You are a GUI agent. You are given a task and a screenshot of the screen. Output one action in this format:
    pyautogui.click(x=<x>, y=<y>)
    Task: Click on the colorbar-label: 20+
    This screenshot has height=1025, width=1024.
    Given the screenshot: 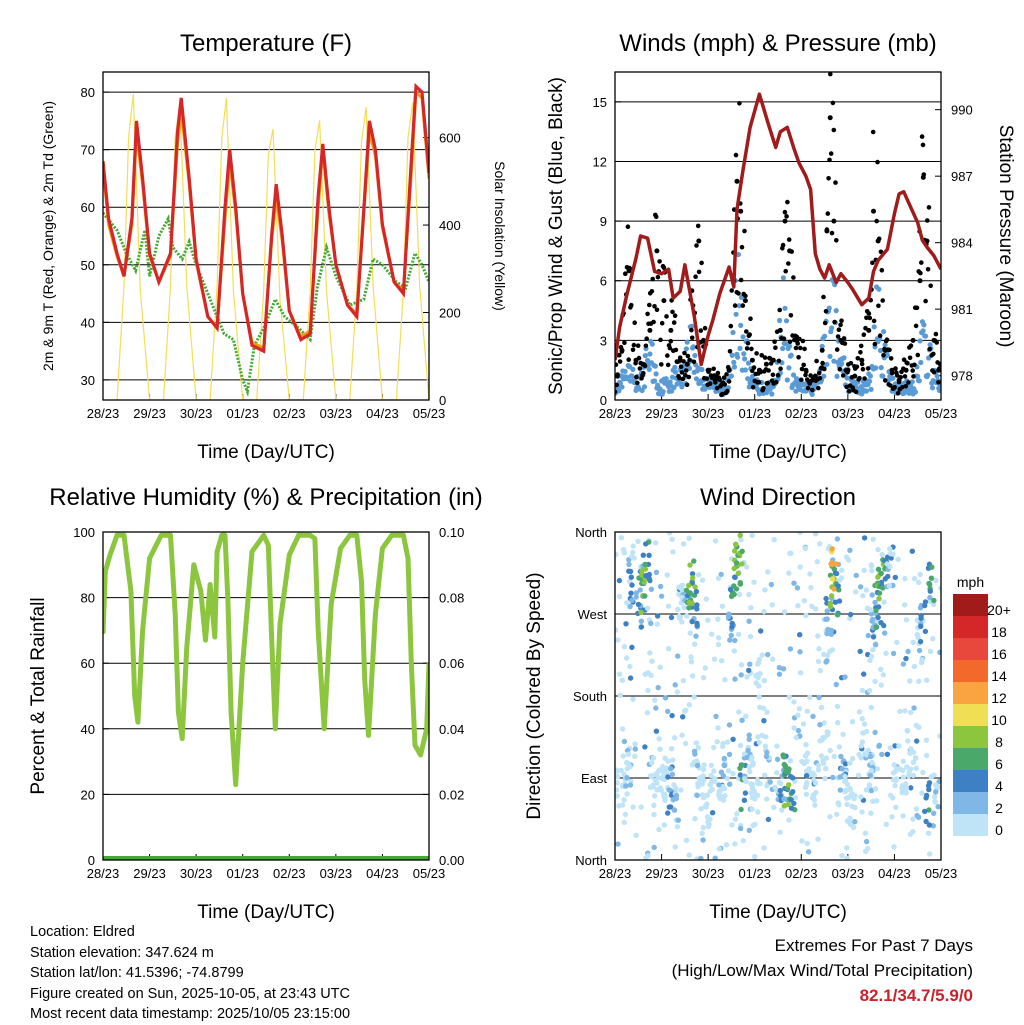 What is the action you would take?
    pyautogui.click(x=999, y=610)
    